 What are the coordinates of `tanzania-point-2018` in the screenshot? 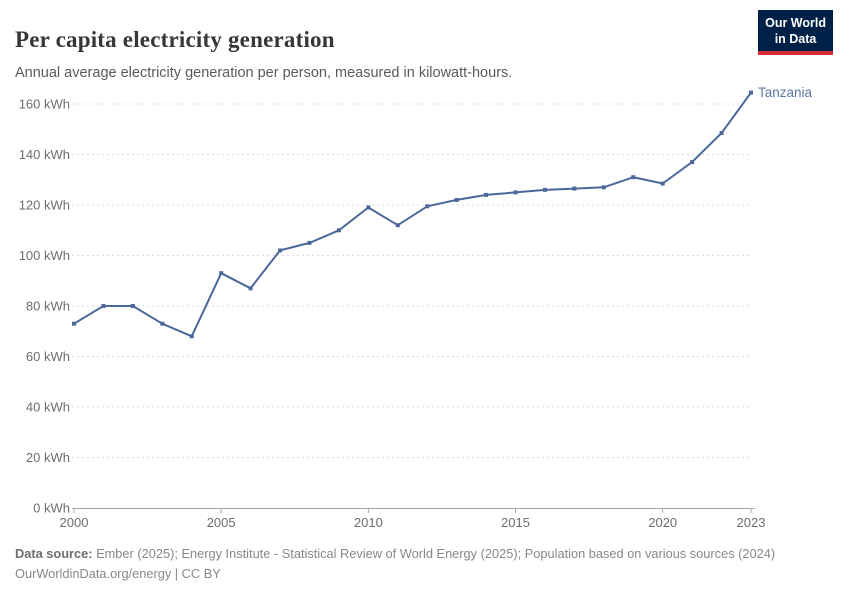 It's located at (603, 187).